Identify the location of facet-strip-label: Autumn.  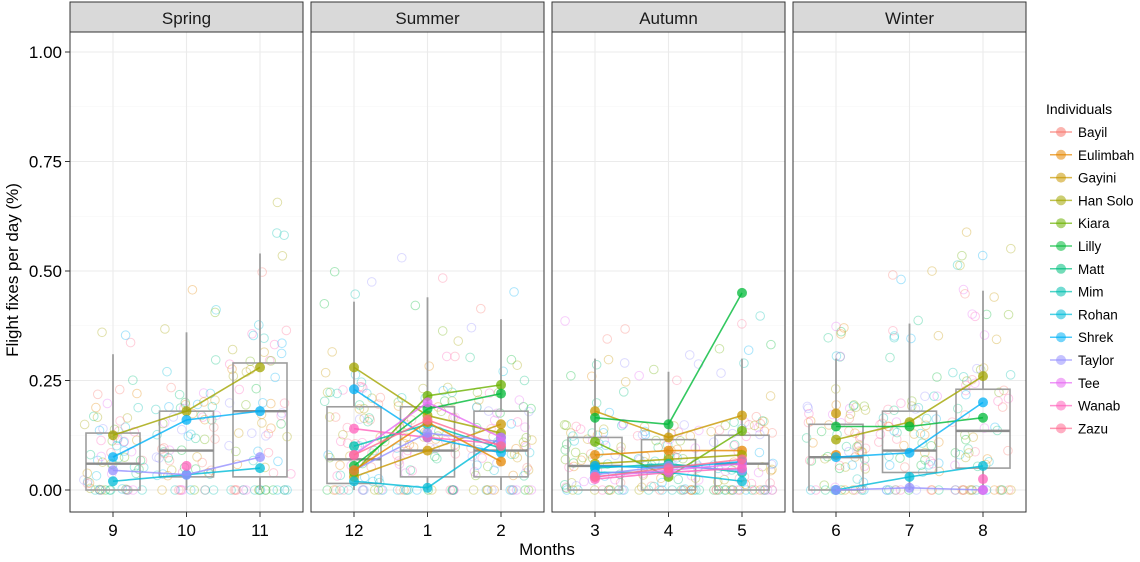
(668, 18).